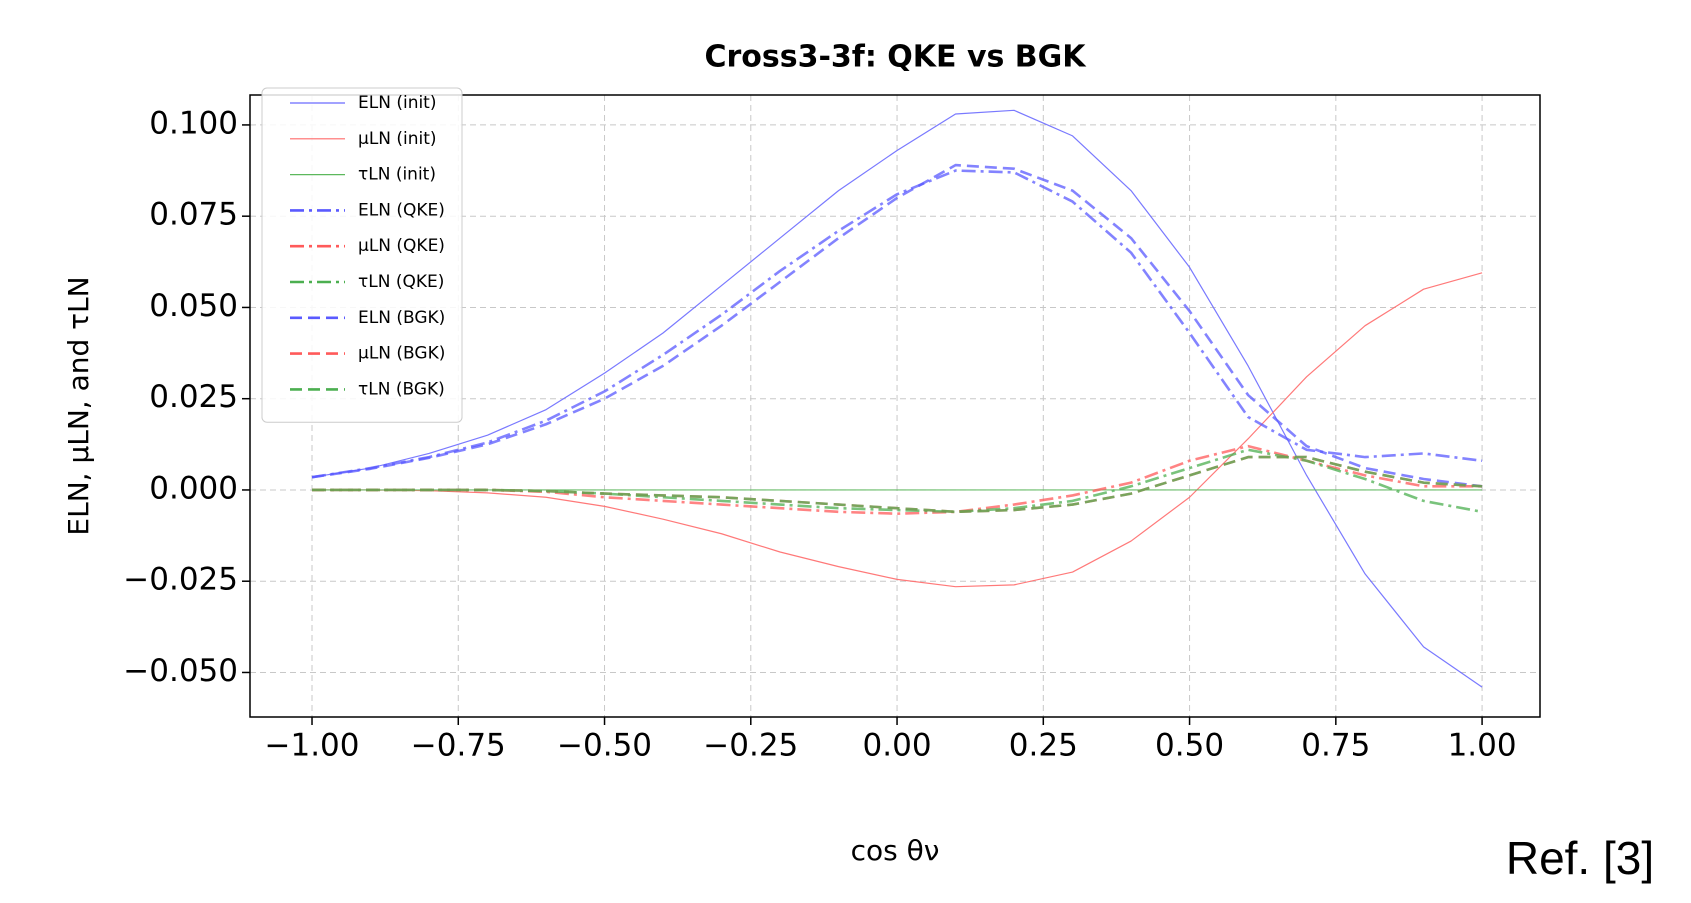  Describe the element at coordinates (1189, 746) in the screenshot. I see `x-tick-label: 0.50` at that location.